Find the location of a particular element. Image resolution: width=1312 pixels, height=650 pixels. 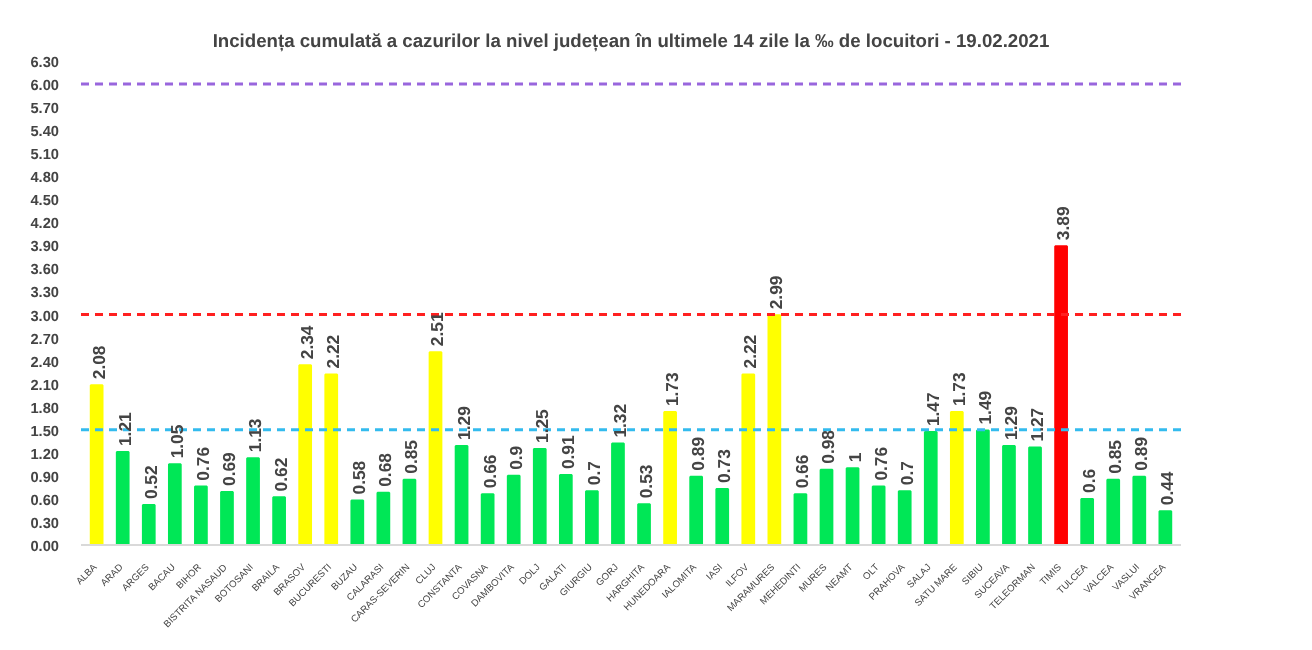

data-label: 1.49 is located at coordinates (984, 407).